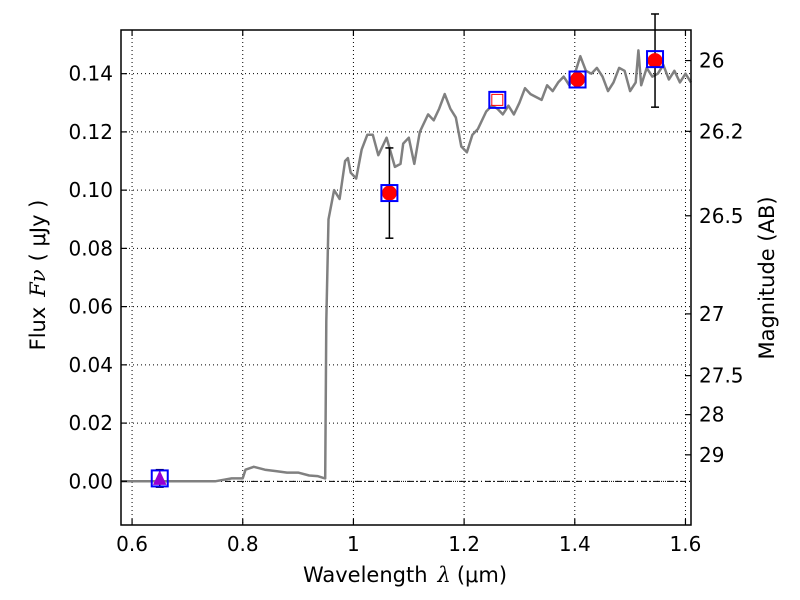  I want to click on x-axis-label: Wavelength λ (μm), so click(405, 575).